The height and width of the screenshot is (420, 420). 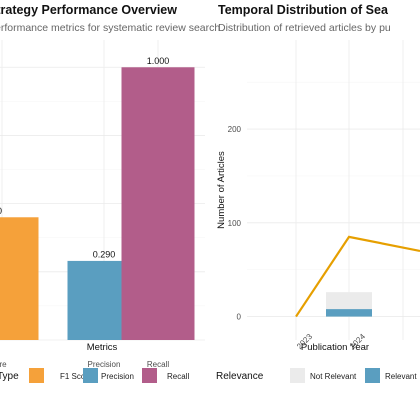 What do you see at coordinates (3, 364) in the screenshot?
I see `x-tick-label: ore` at bounding box center [3, 364].